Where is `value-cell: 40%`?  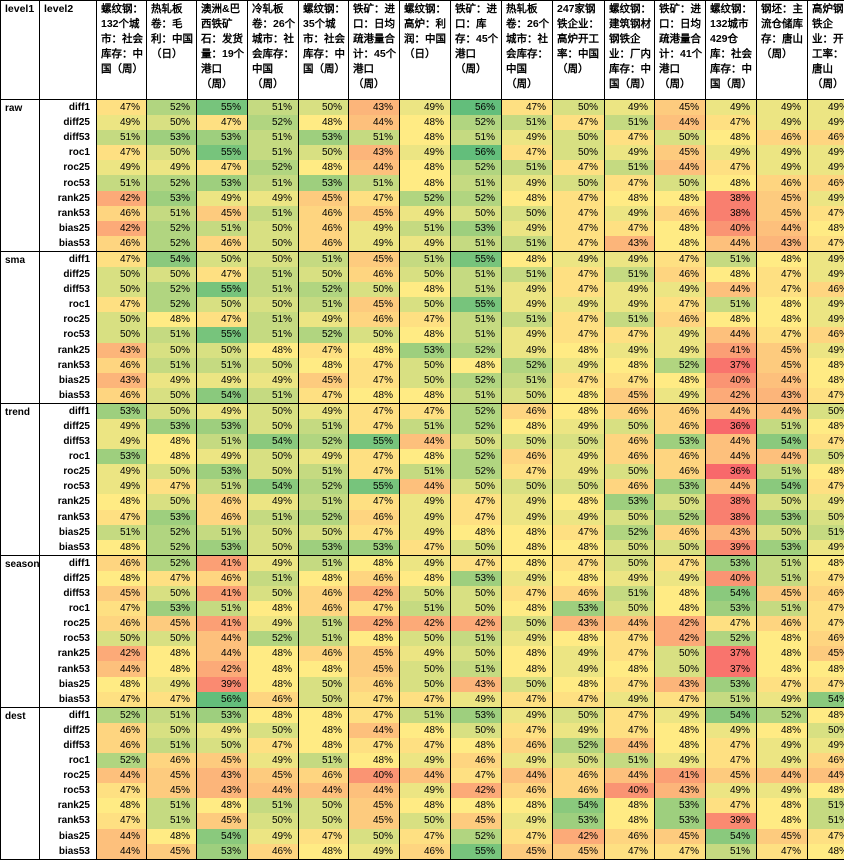 value-cell: 40% is located at coordinates (731, 228).